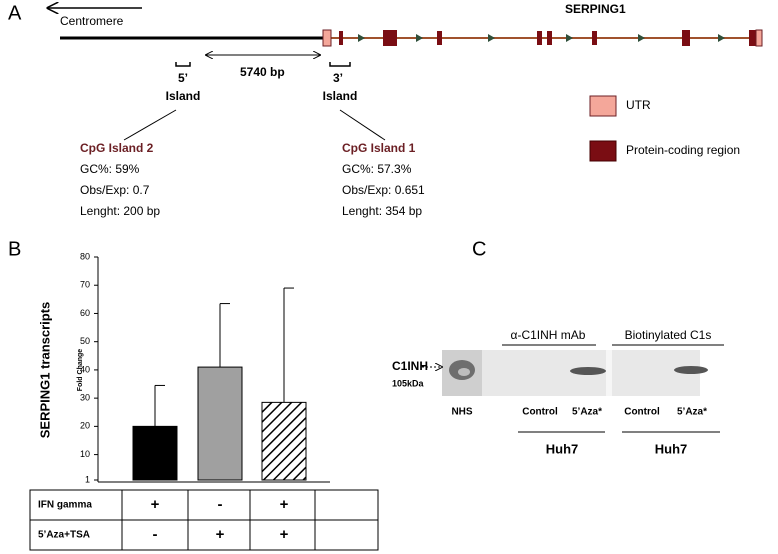 The height and width of the screenshot is (554, 778). Describe the element at coordinates (408, 383) in the screenshot. I see `size-label: 105kDa` at that location.